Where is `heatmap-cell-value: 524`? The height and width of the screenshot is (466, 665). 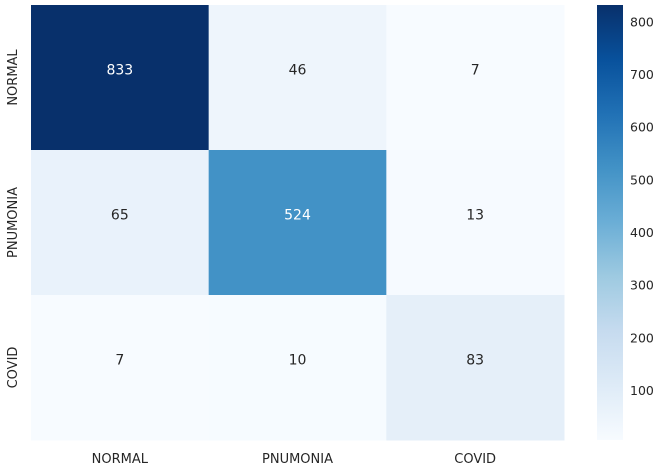 heatmap-cell-value: 524 is located at coordinates (297, 216).